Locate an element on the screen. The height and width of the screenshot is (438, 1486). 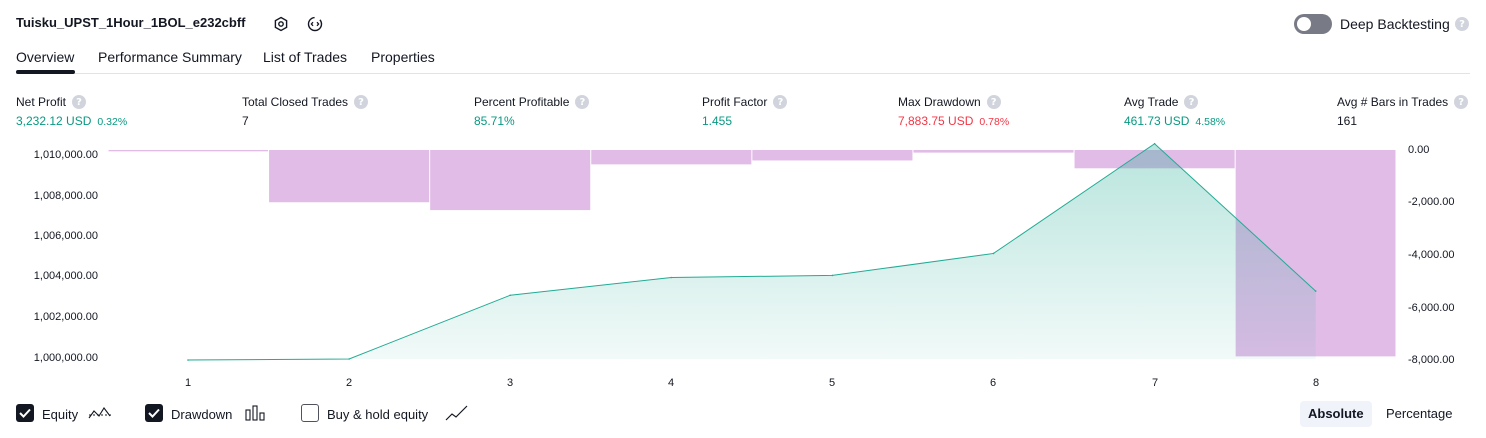
metric-percent-profitable-label: Percent Profitable ? is located at coordinates (532, 102).